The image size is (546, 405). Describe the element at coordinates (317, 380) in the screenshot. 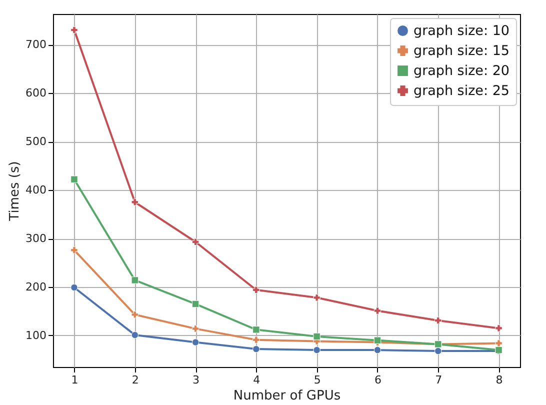

I see `x-tick-label: 5` at that location.